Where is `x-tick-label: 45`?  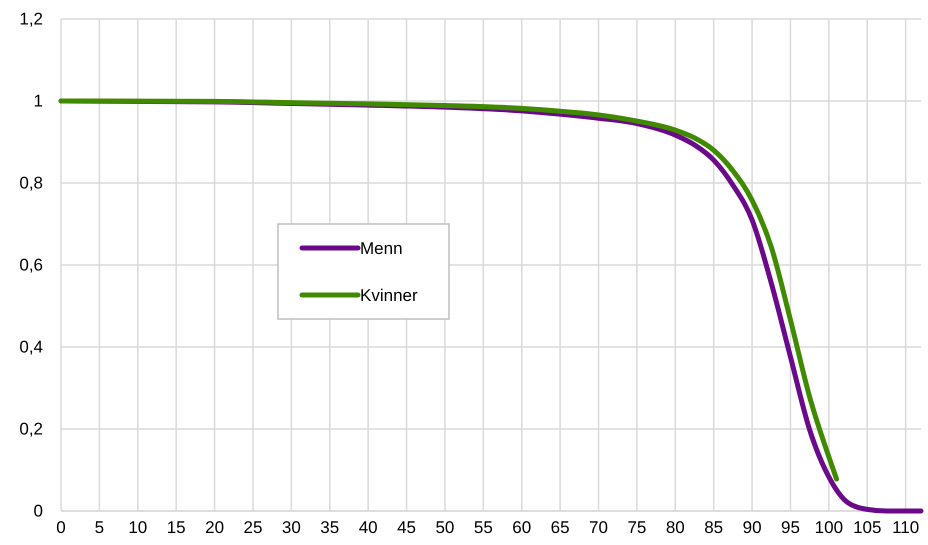 x-tick-label: 45 is located at coordinates (406, 528).